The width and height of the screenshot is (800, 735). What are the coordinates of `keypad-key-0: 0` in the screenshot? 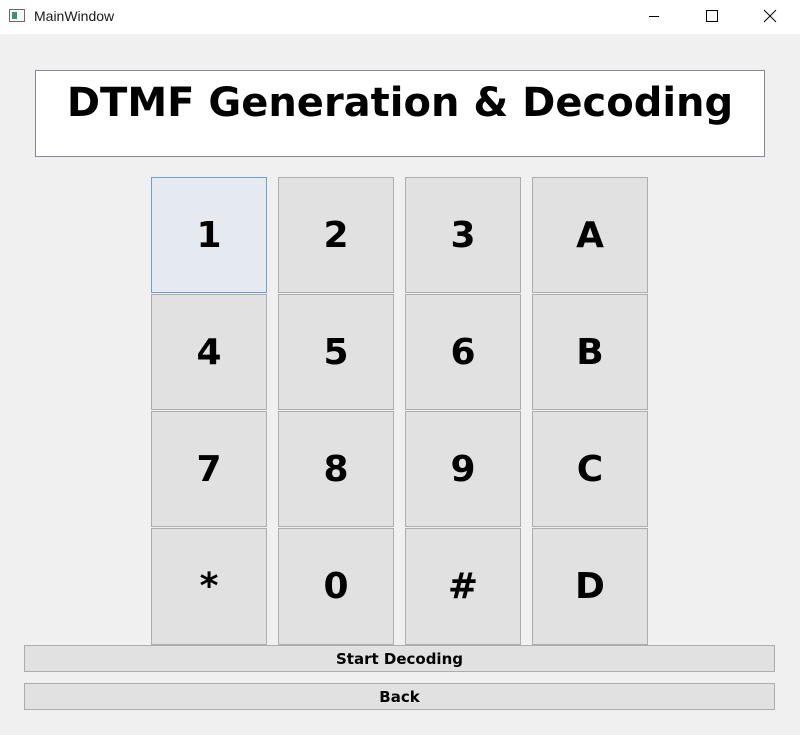 It's located at (336, 586).